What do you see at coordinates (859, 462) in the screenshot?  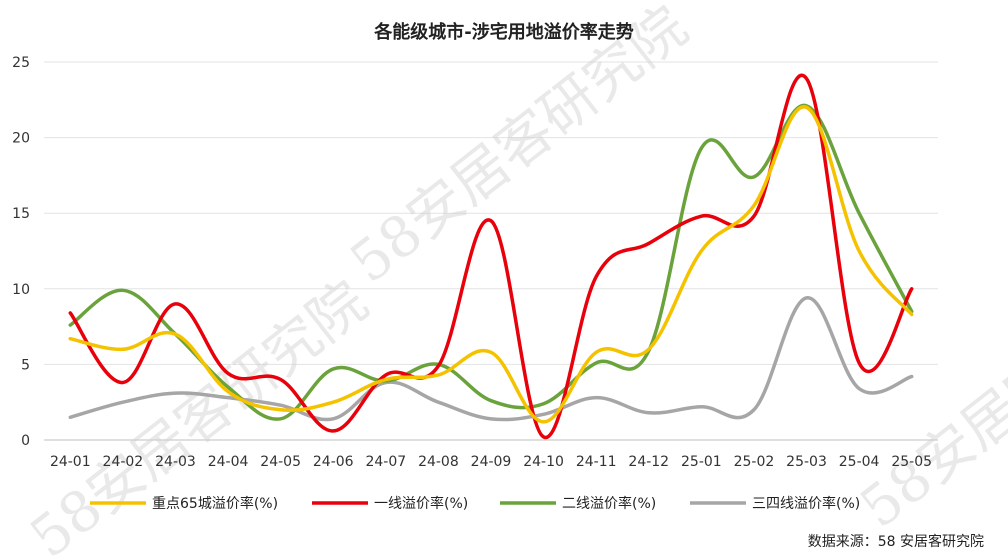 I see `x-tick-label: 25-04` at bounding box center [859, 462].